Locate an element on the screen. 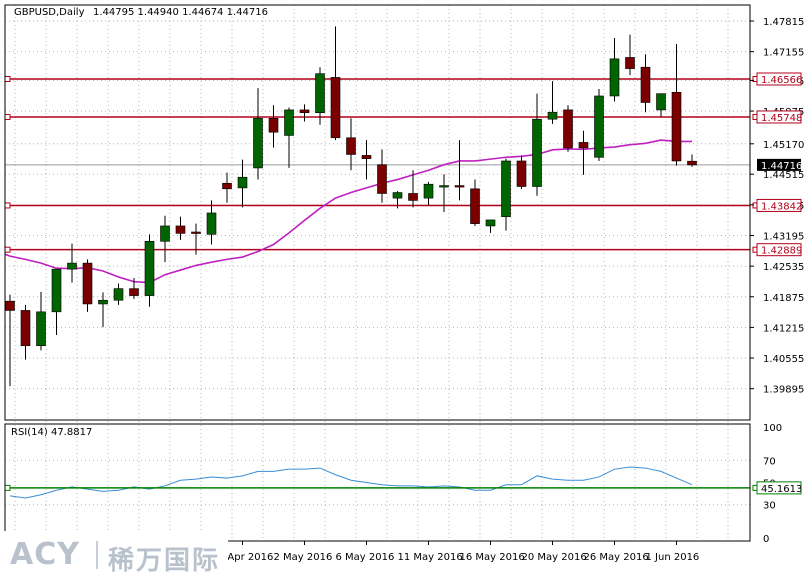  price-tick-label: 1.41875 is located at coordinates (783, 298).